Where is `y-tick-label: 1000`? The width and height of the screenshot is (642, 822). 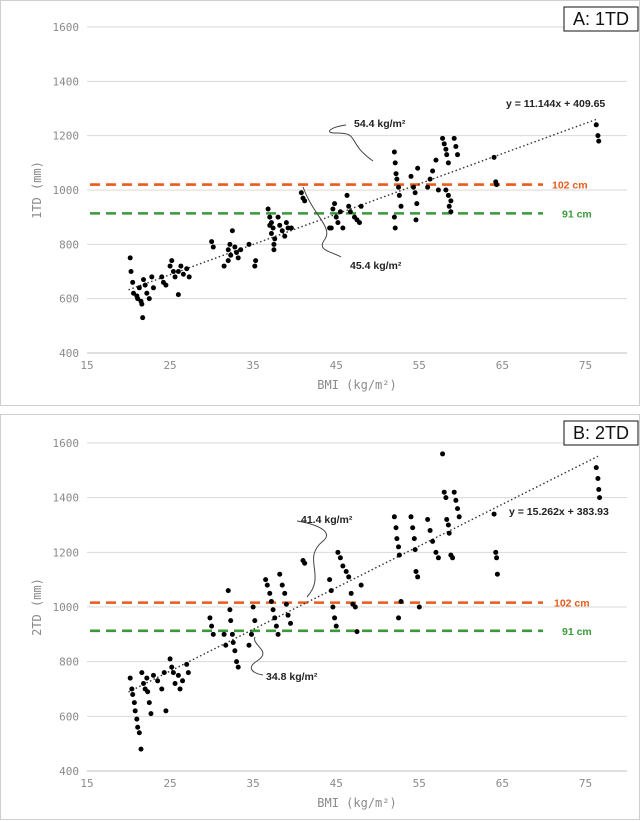
y-tick-label: 1000 is located at coordinates (66, 190).